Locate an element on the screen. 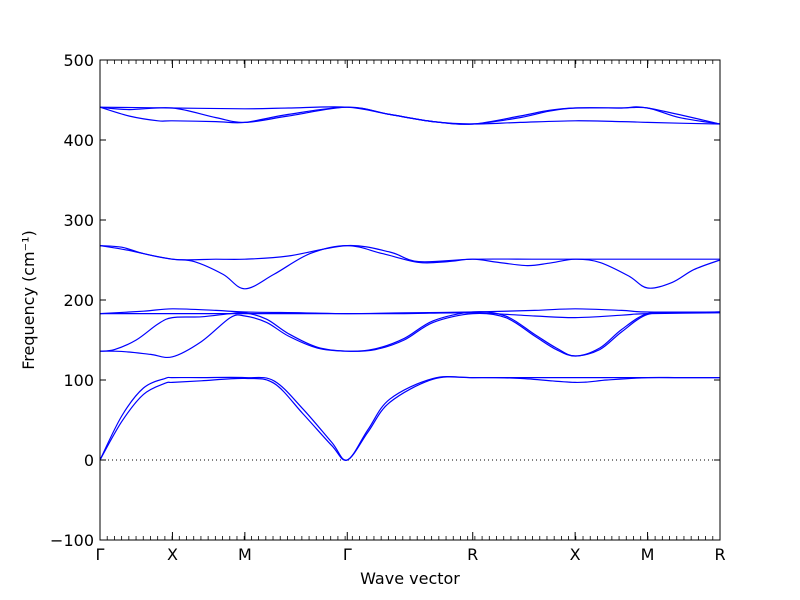  x-tick-label-6: X is located at coordinates (575, 554).